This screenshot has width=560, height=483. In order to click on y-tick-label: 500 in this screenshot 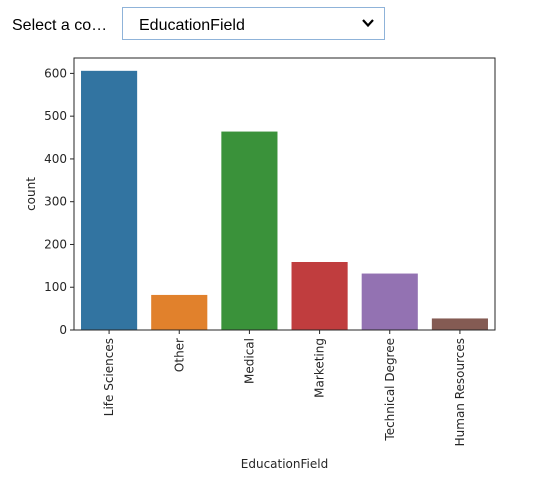, I will do `click(55, 116)`.